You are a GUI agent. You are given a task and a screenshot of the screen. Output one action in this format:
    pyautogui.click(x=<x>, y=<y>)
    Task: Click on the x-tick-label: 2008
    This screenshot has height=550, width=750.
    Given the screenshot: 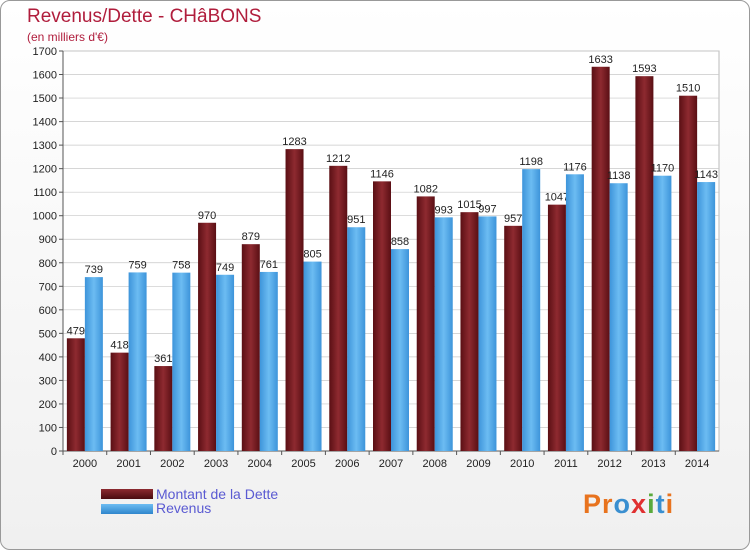 What is the action you would take?
    pyautogui.click(x=434, y=464)
    